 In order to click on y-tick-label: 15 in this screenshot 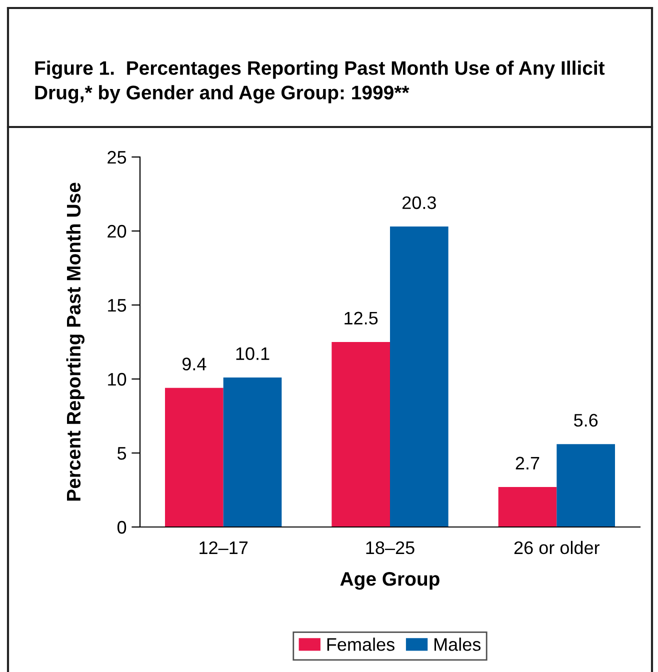, I will do `click(117, 305)`.